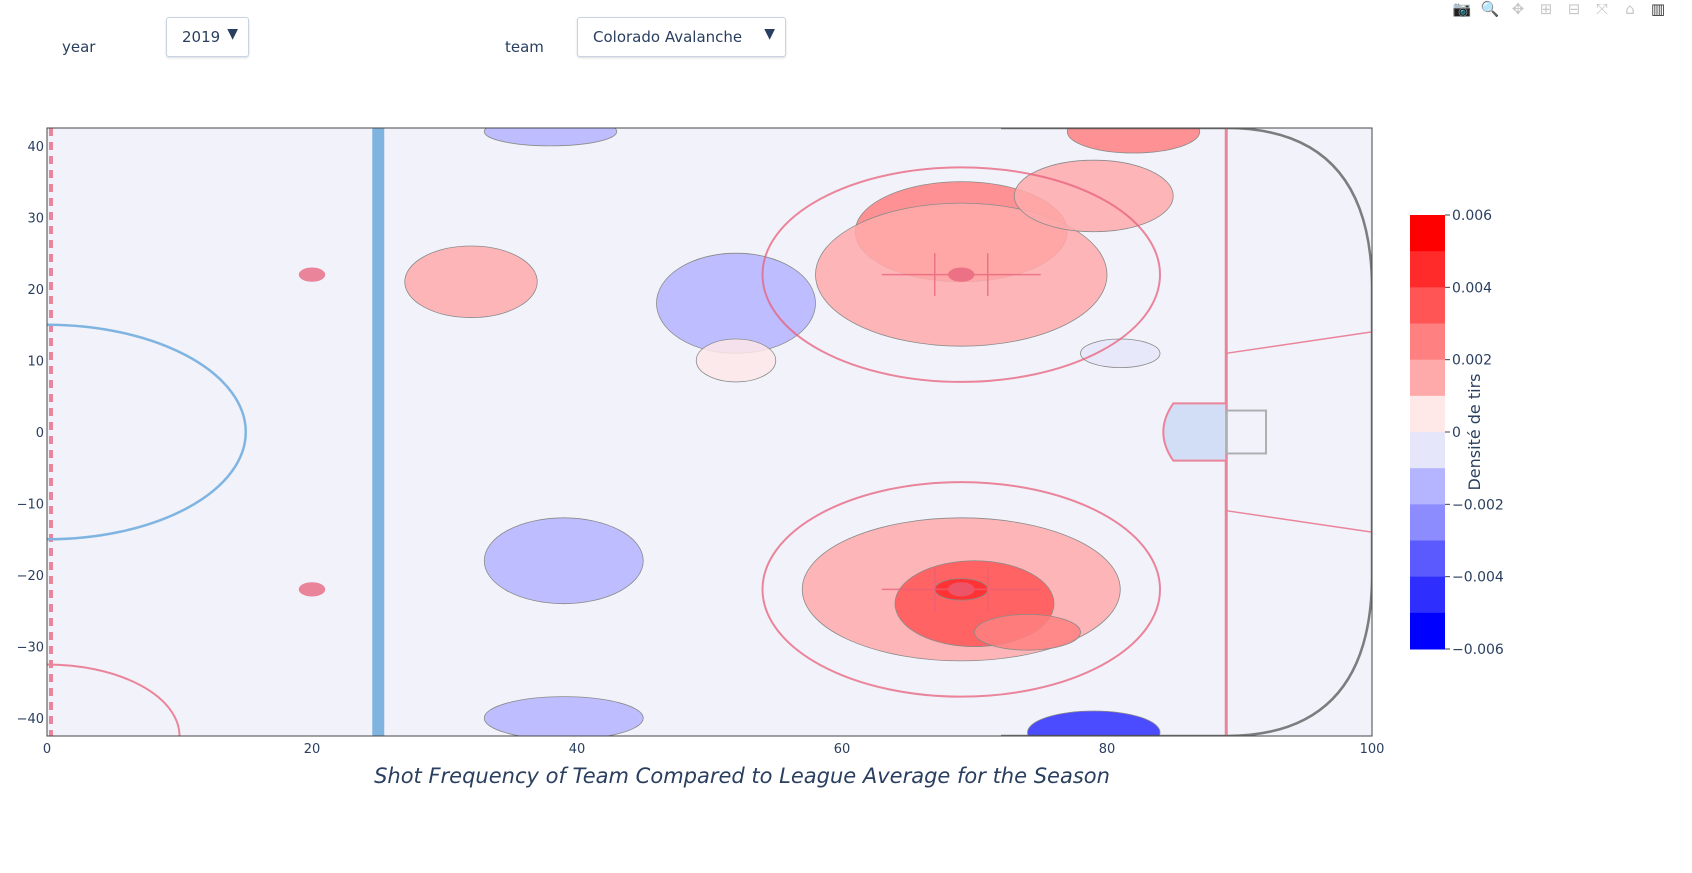 Image resolution: width=1692 pixels, height=873 pixels. I want to click on colorbar-tick-label: 0.006, so click(1472, 216).